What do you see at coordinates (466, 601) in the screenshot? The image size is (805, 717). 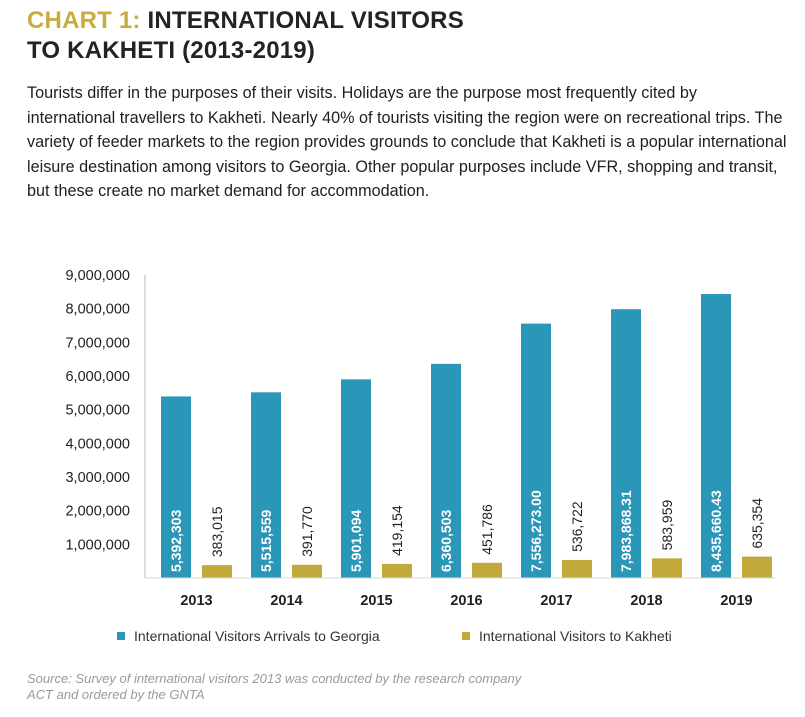 I see `x-tick-label: 2016` at bounding box center [466, 601].